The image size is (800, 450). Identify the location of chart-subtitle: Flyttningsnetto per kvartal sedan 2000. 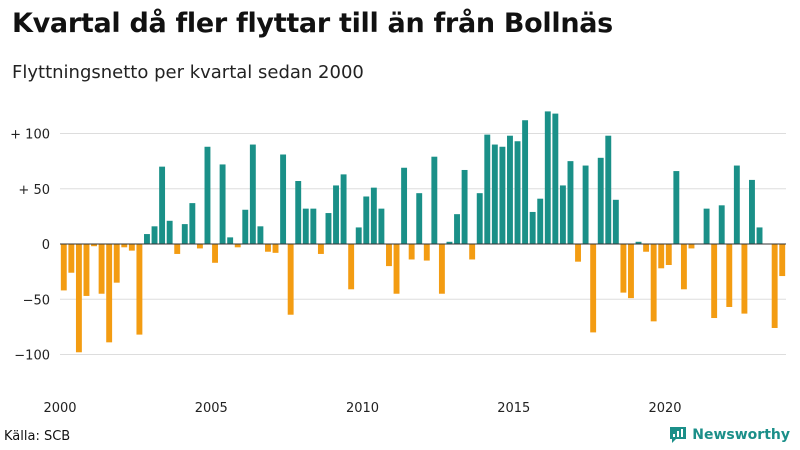
(188, 72).